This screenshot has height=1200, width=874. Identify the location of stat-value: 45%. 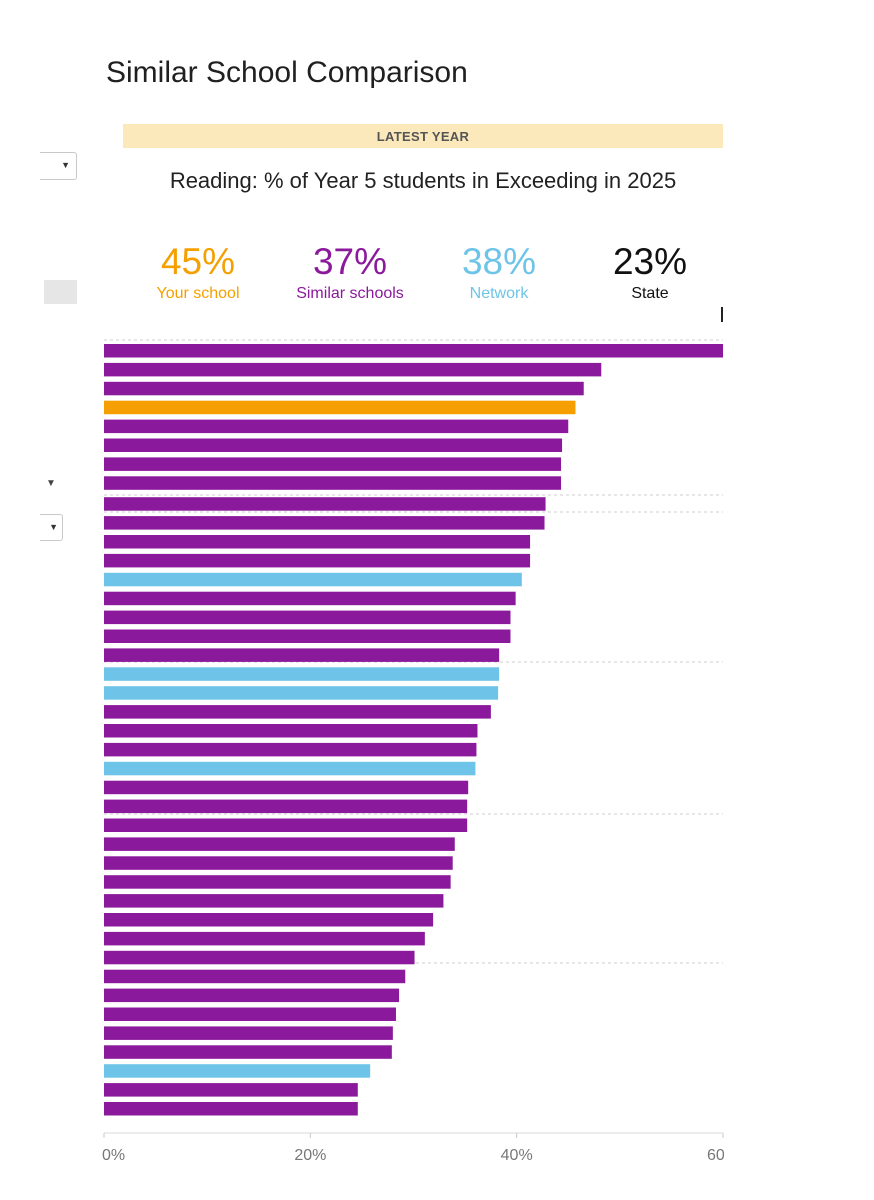
(198, 261).